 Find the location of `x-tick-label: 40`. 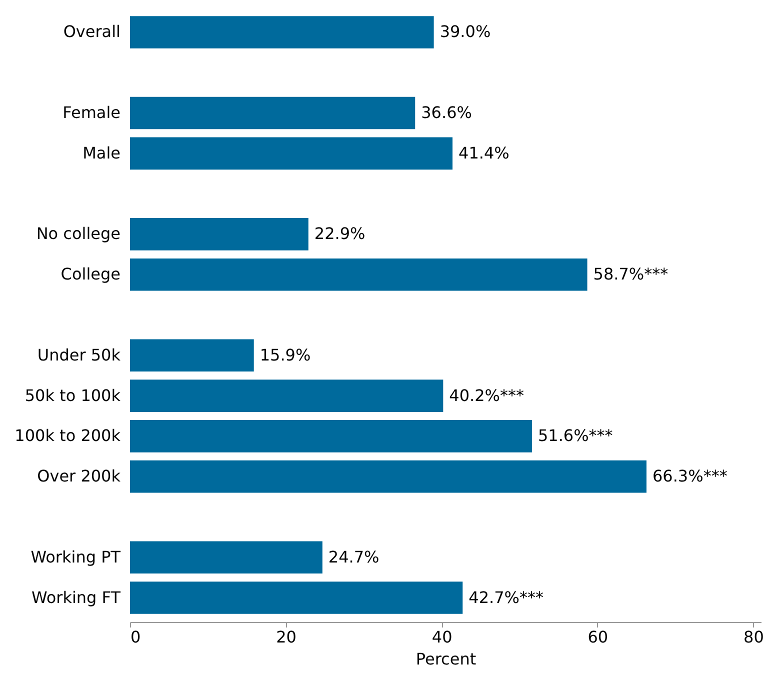

x-tick-label: 40 is located at coordinates (442, 637).